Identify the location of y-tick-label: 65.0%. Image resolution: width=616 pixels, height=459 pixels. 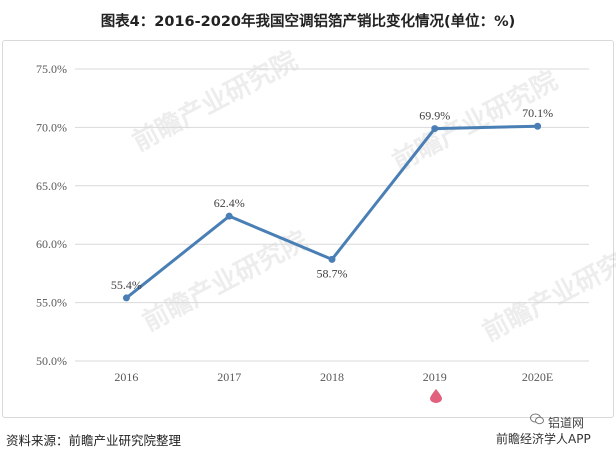
(51, 186).